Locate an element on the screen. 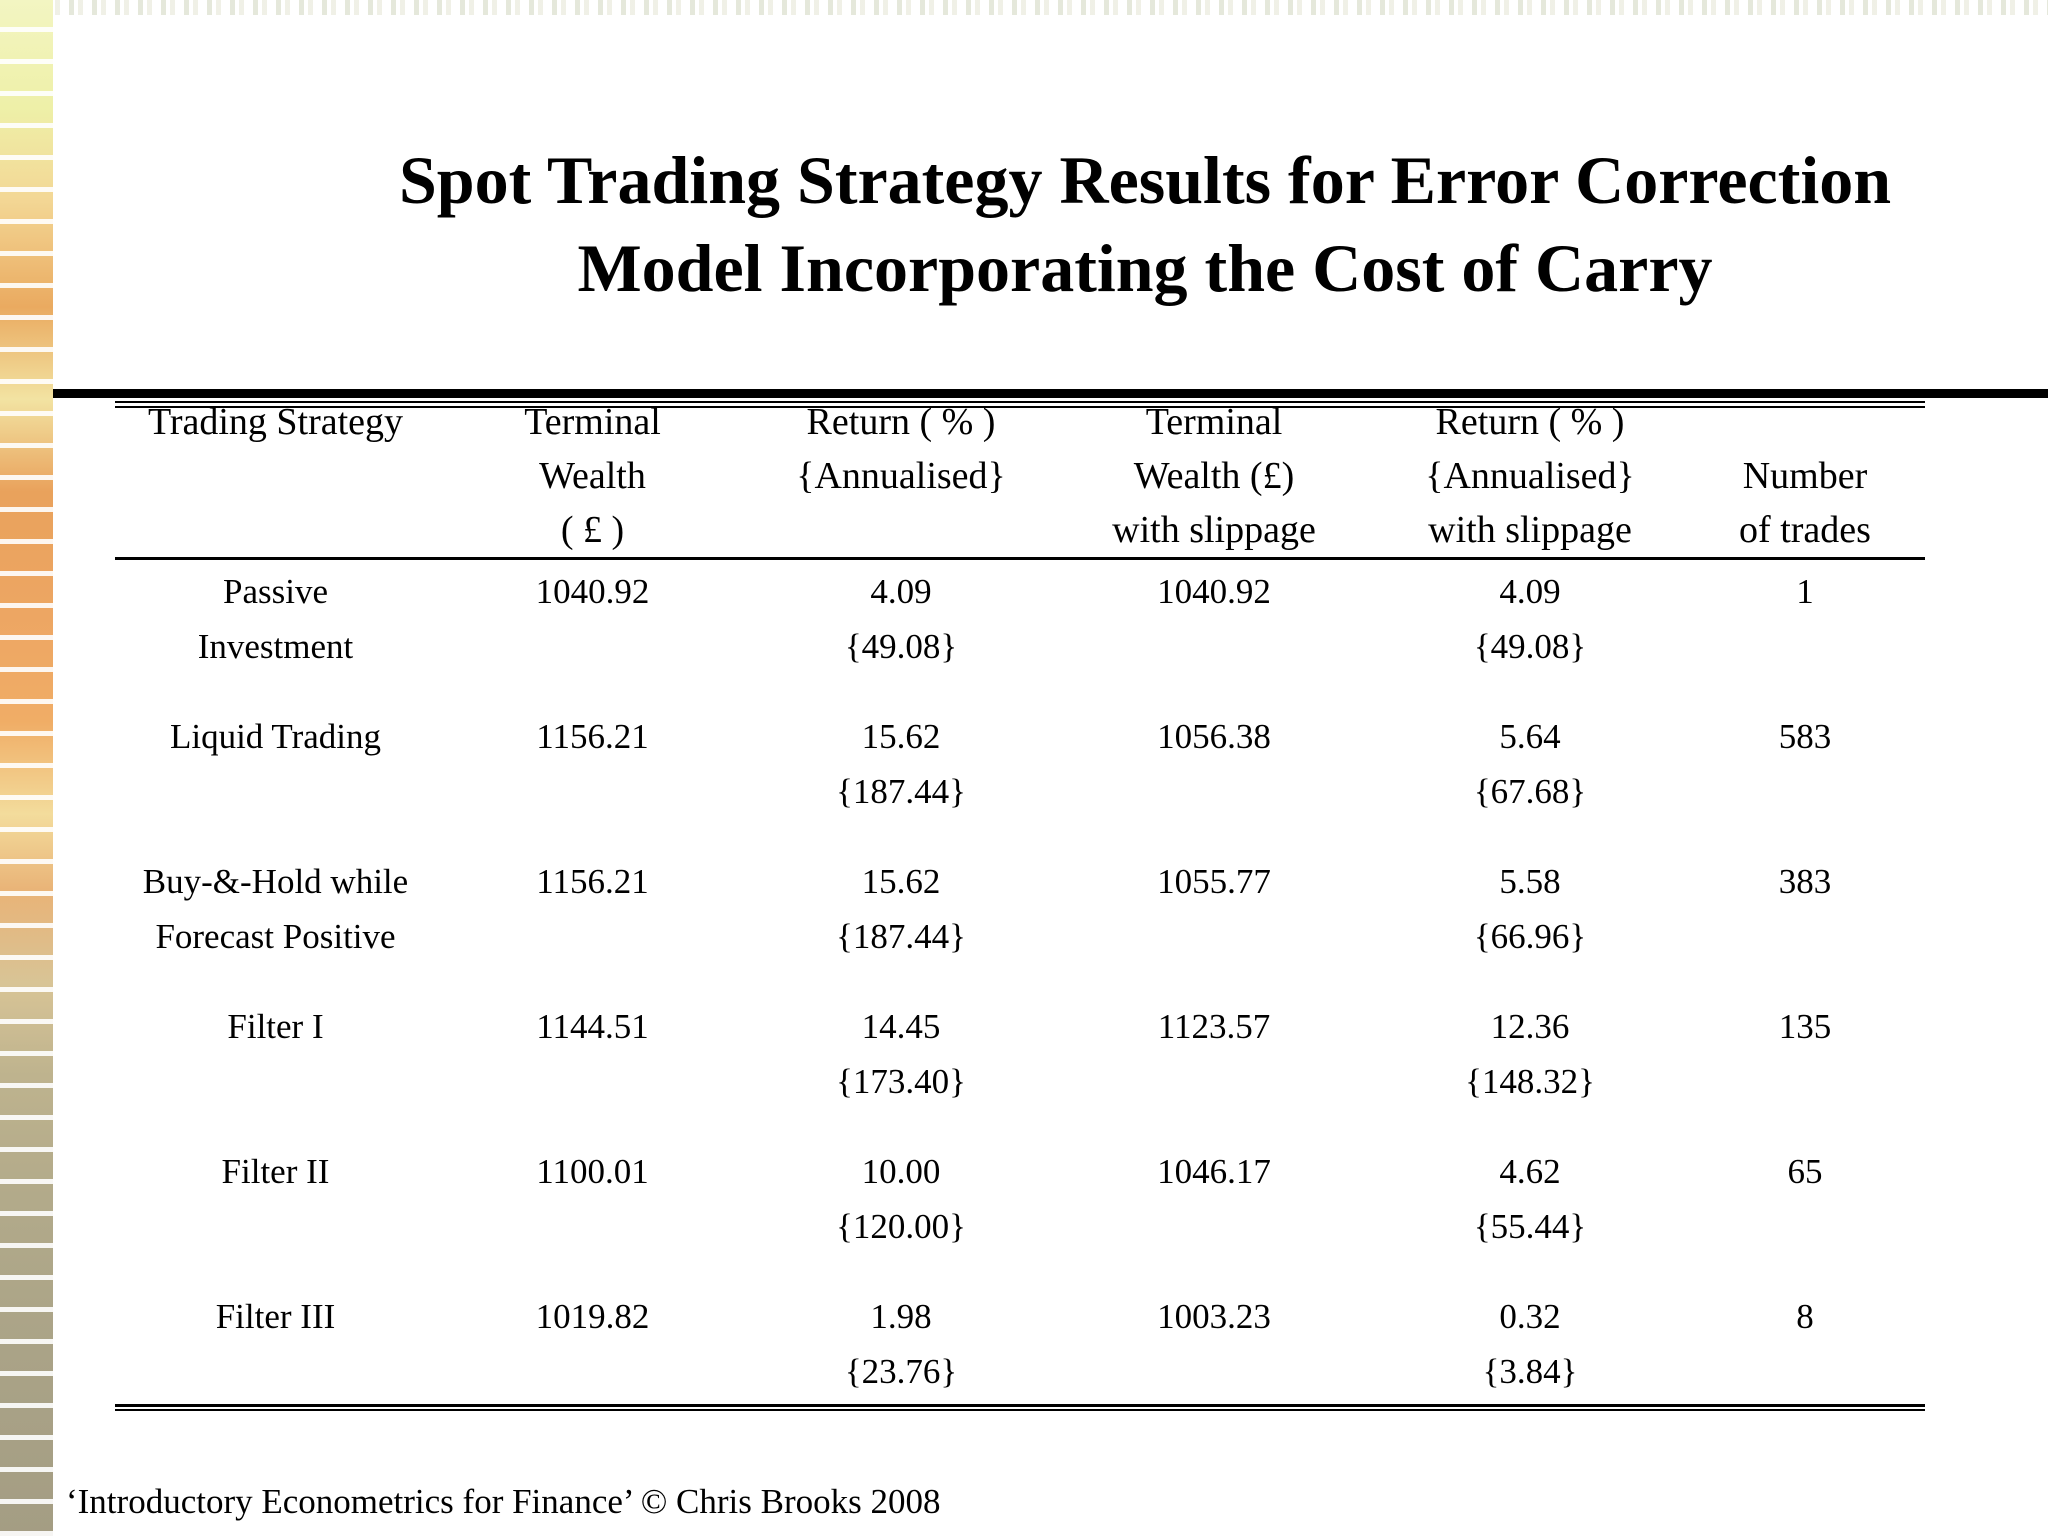 The width and height of the screenshot is (2048, 1536). return-slippage-value: 4.62 is located at coordinates (1530, 1171).